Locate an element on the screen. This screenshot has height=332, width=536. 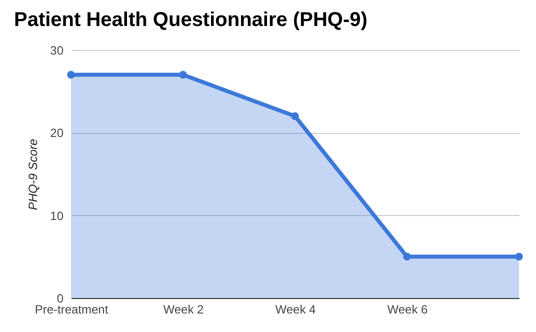
y-tick-label: 0 is located at coordinates (60, 299).